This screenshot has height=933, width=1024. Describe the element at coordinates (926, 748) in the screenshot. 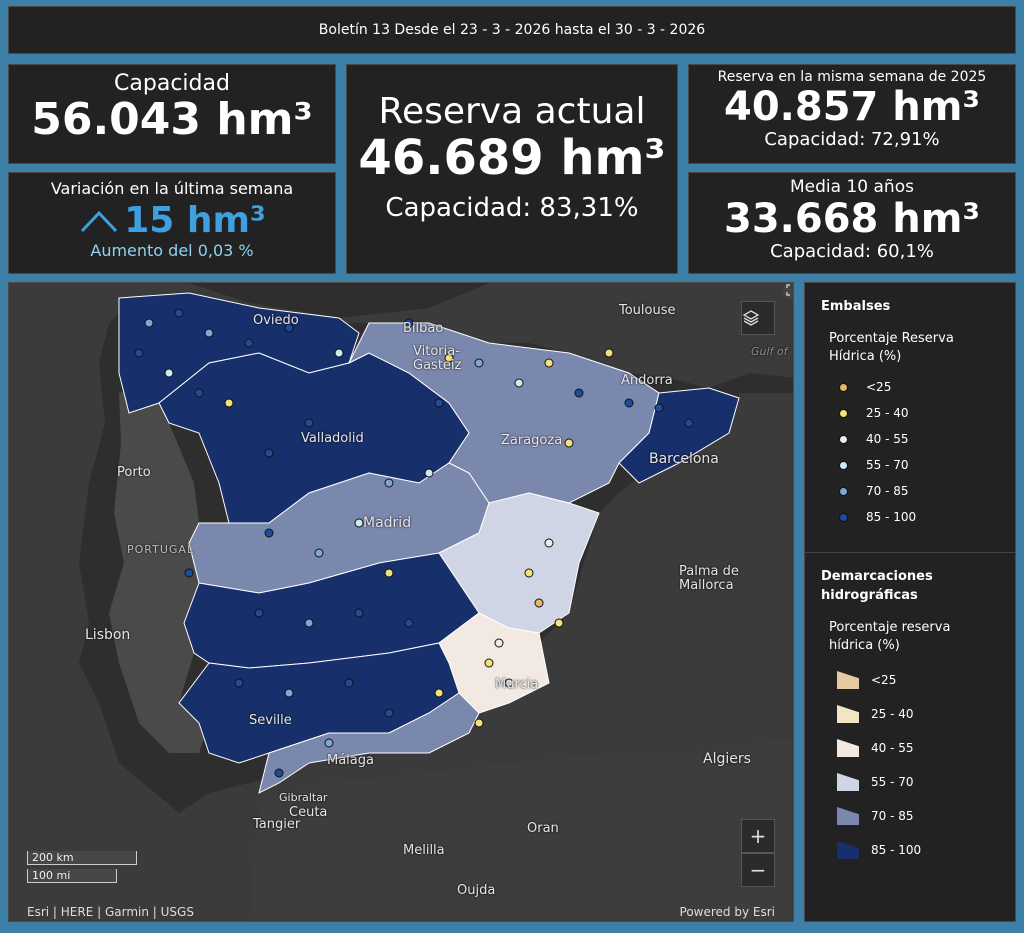

I see `legend-basin-item: 40 - 55` at that location.